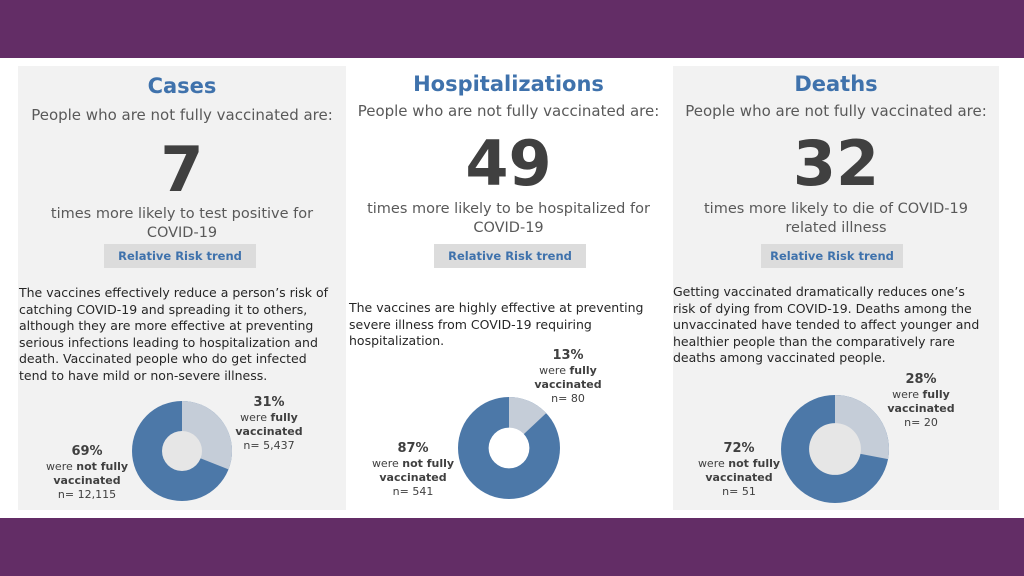 Image resolution: width=1024 pixels, height=576 pixels. Describe the element at coordinates (512, 547) in the screenshot. I see `bottom-banner` at that location.